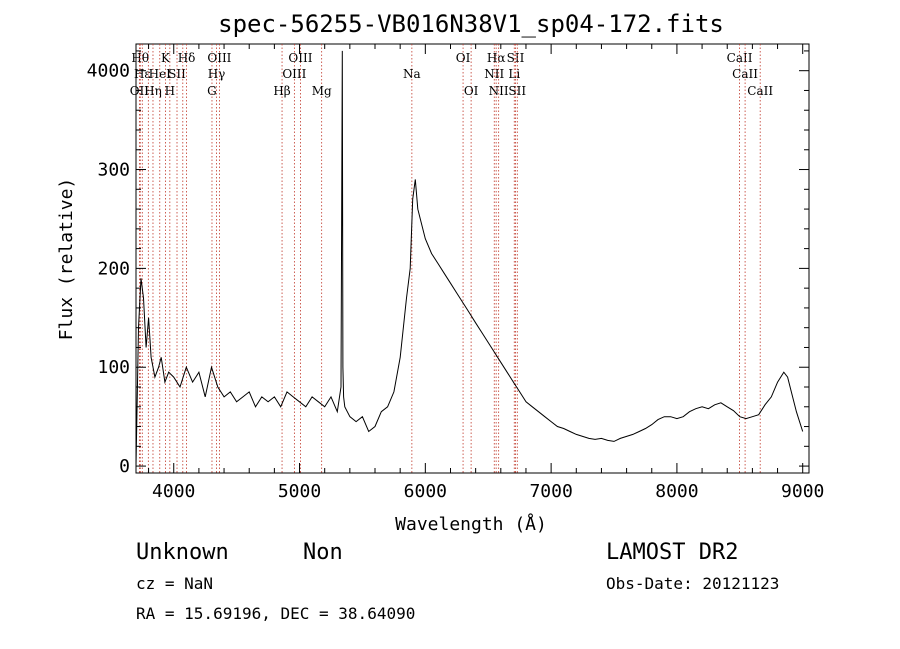  What do you see at coordinates (140, 91) in the screenshot?
I see `reference-line-label: OII` at bounding box center [140, 91].